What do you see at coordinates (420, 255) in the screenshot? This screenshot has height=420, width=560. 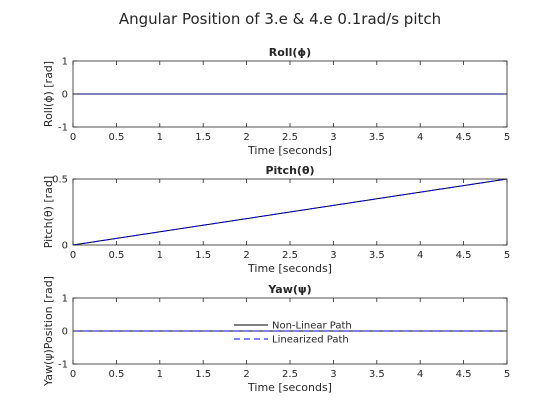 I see `pitch-xtick-label: 4` at bounding box center [420, 255].